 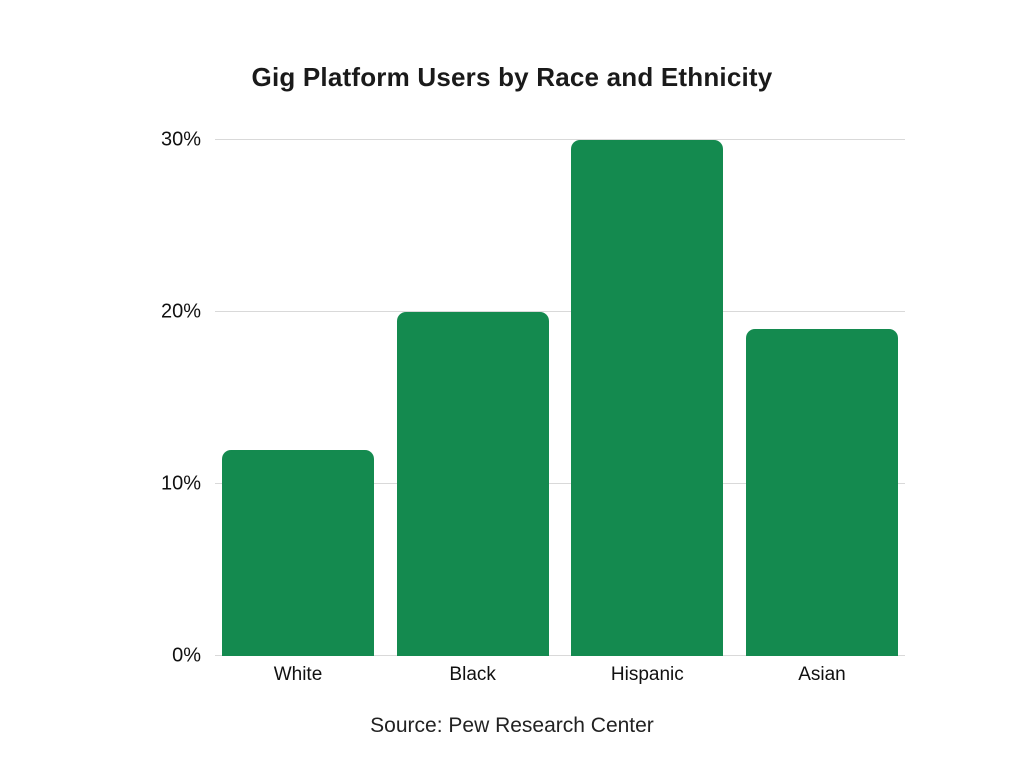 What do you see at coordinates (822, 674) in the screenshot?
I see `x-axis-label-asian: Asian` at bounding box center [822, 674].